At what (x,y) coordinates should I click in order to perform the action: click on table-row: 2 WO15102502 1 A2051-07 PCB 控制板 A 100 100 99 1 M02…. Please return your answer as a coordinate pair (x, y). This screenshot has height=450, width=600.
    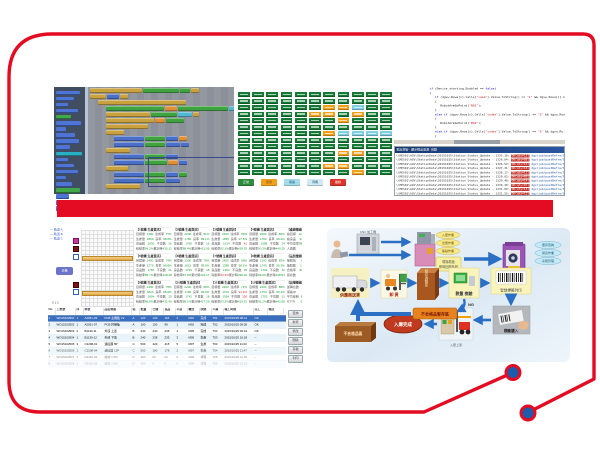
    Looking at the image, I should click on (167, 325).